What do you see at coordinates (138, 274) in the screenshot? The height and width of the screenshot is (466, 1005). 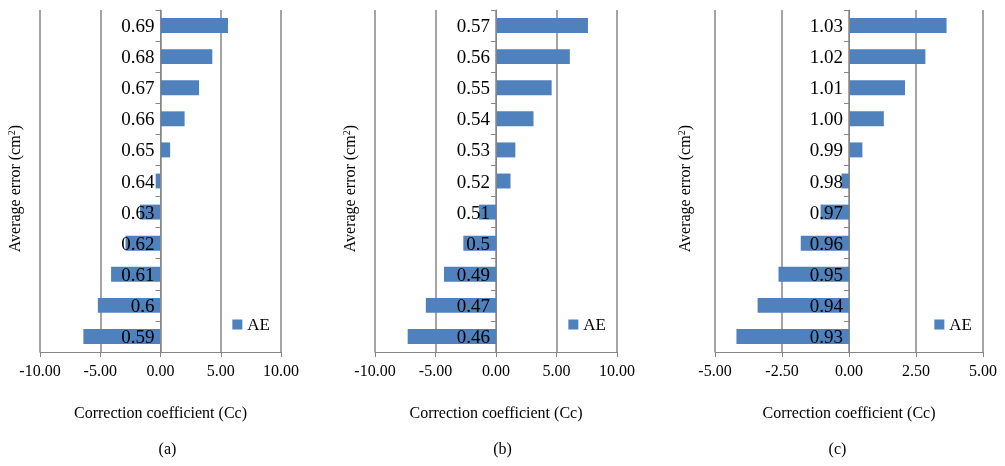 I see `y-tick-label: 0.61` at bounding box center [138, 274].